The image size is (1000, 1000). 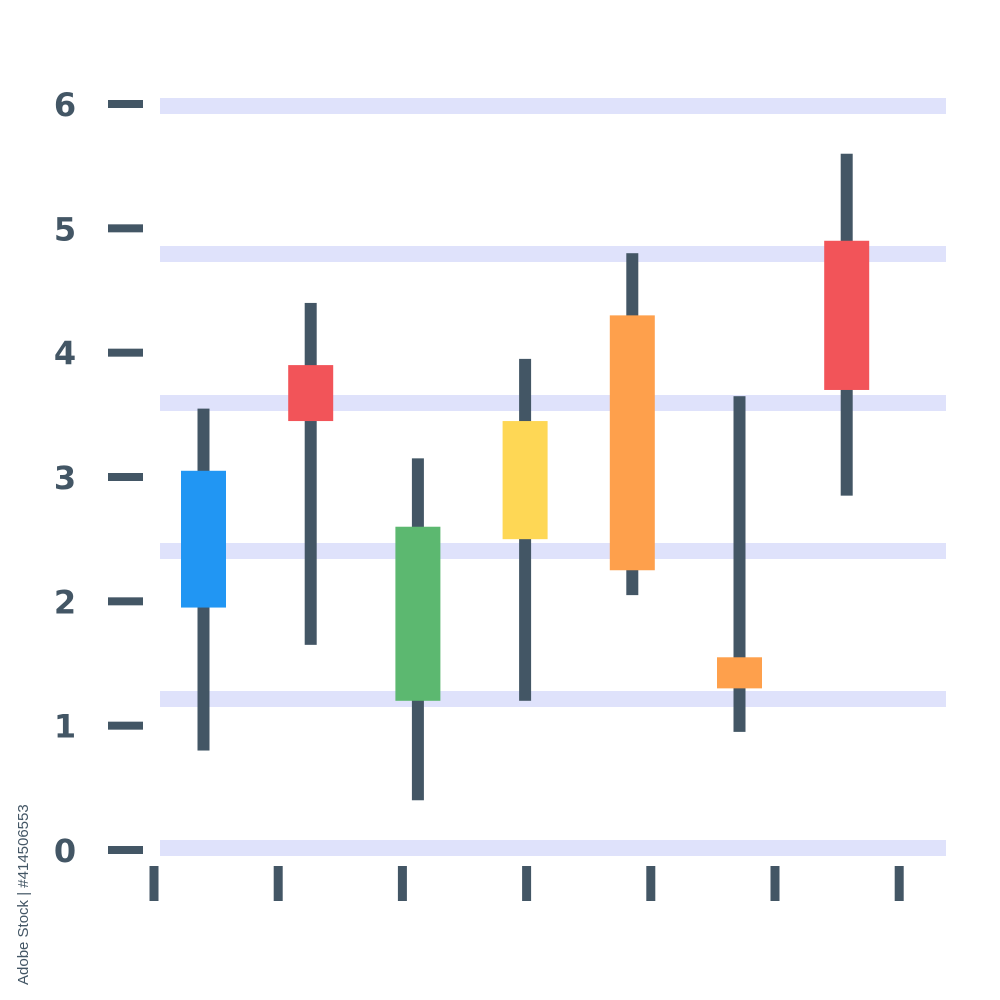 What do you see at coordinates (23, 894) in the screenshot?
I see `stock-credit-label: Adobe Stock | #414506553` at bounding box center [23, 894].